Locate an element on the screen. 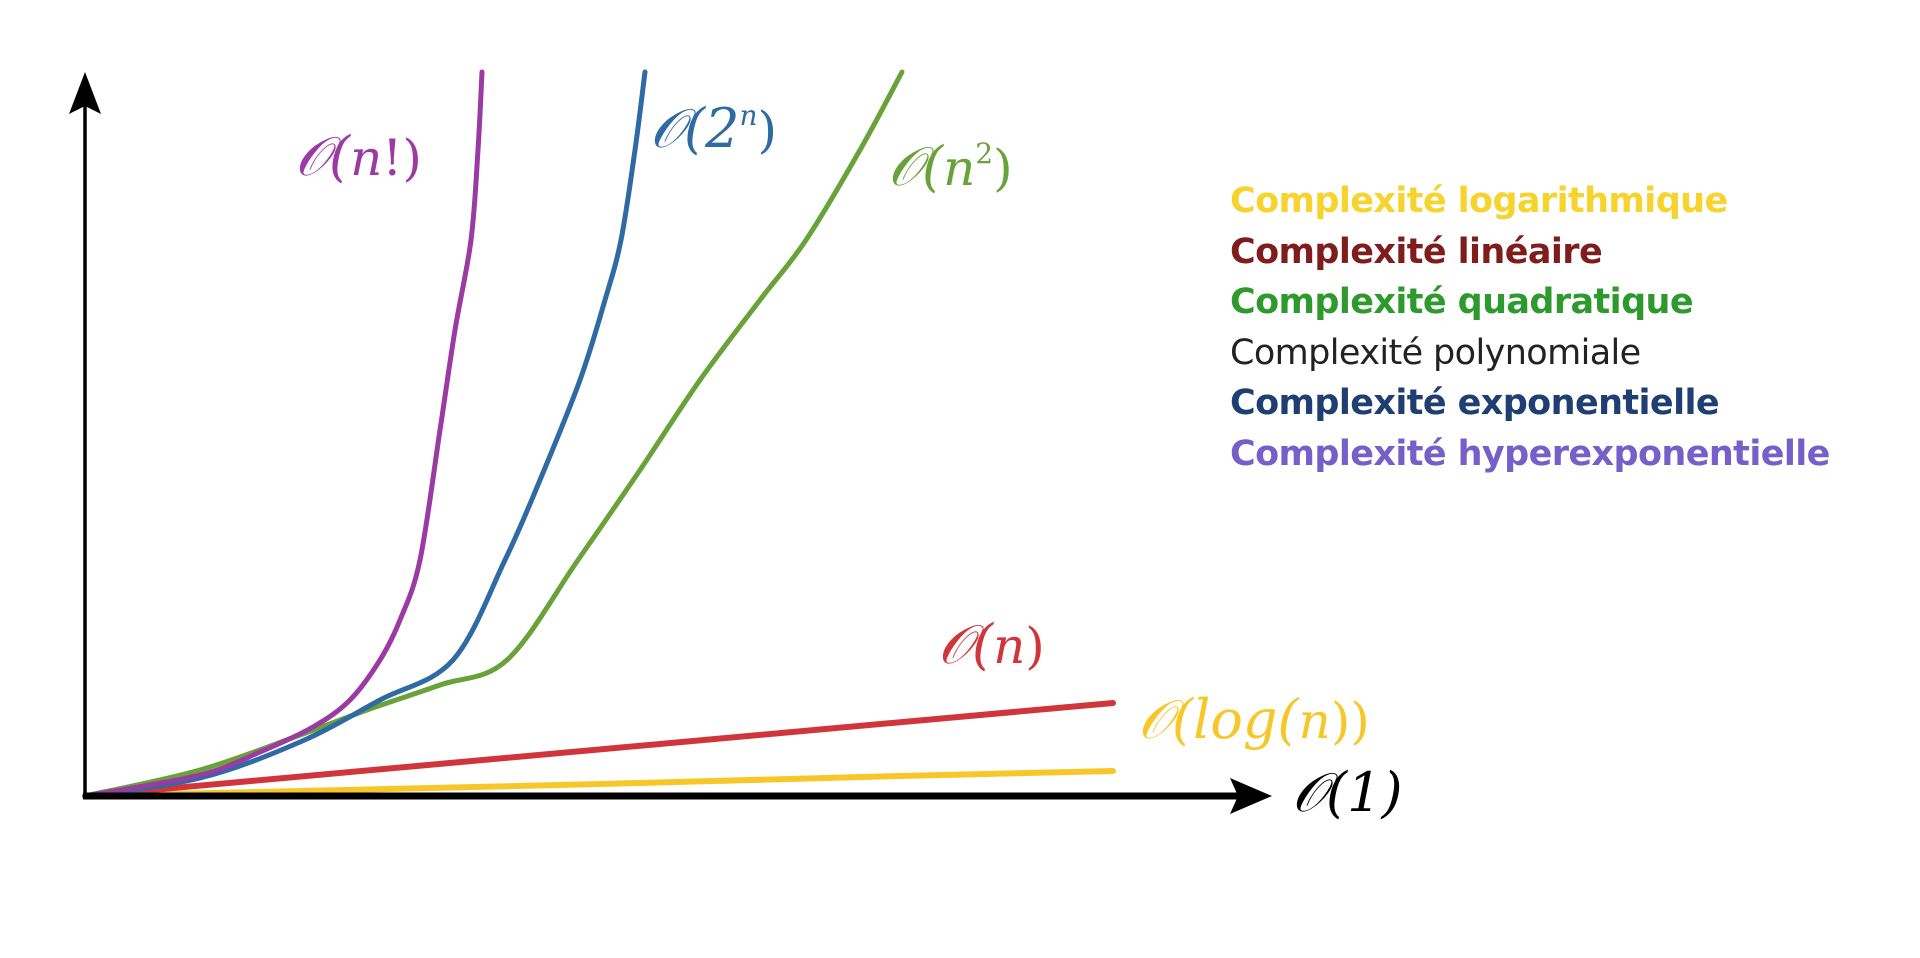  curve-label-linear: 𝒪(n) is located at coordinates (991, 645).